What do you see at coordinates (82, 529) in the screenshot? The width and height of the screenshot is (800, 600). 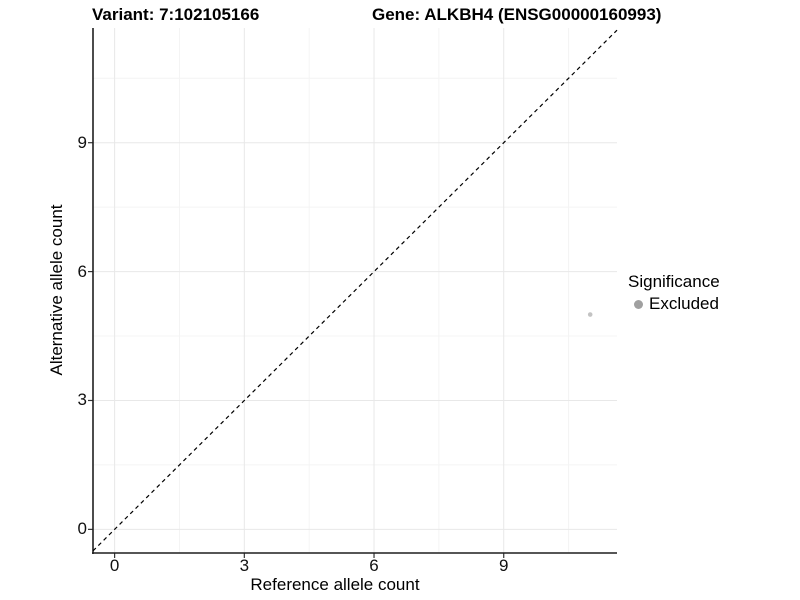 I see `y-tick-label: 0` at bounding box center [82, 529].